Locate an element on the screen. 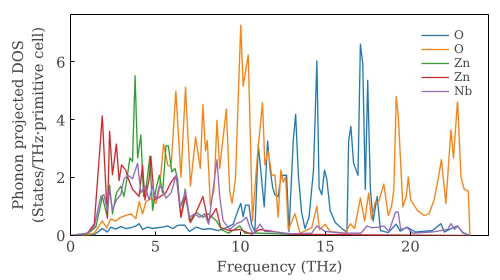 This screenshot has width=500, height=280. x-tick-label: 10 is located at coordinates (240, 247).